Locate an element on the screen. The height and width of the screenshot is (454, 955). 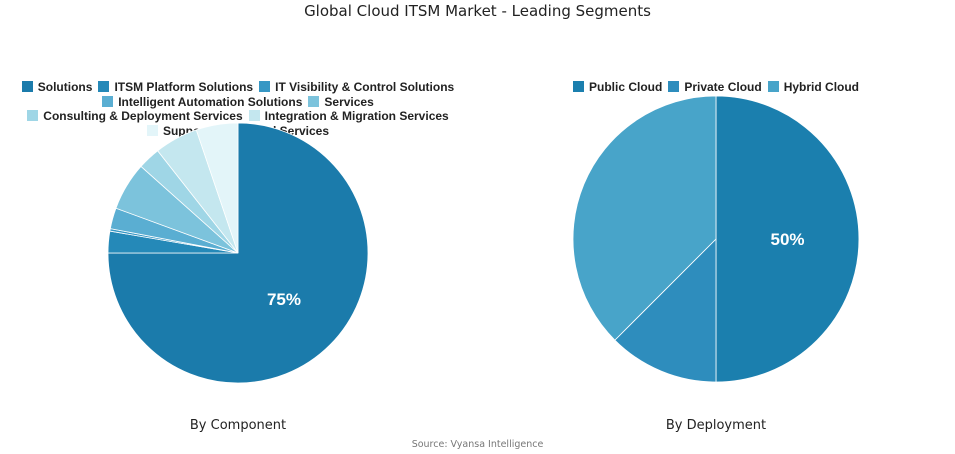
legend-label: Services is located at coordinates (349, 101).